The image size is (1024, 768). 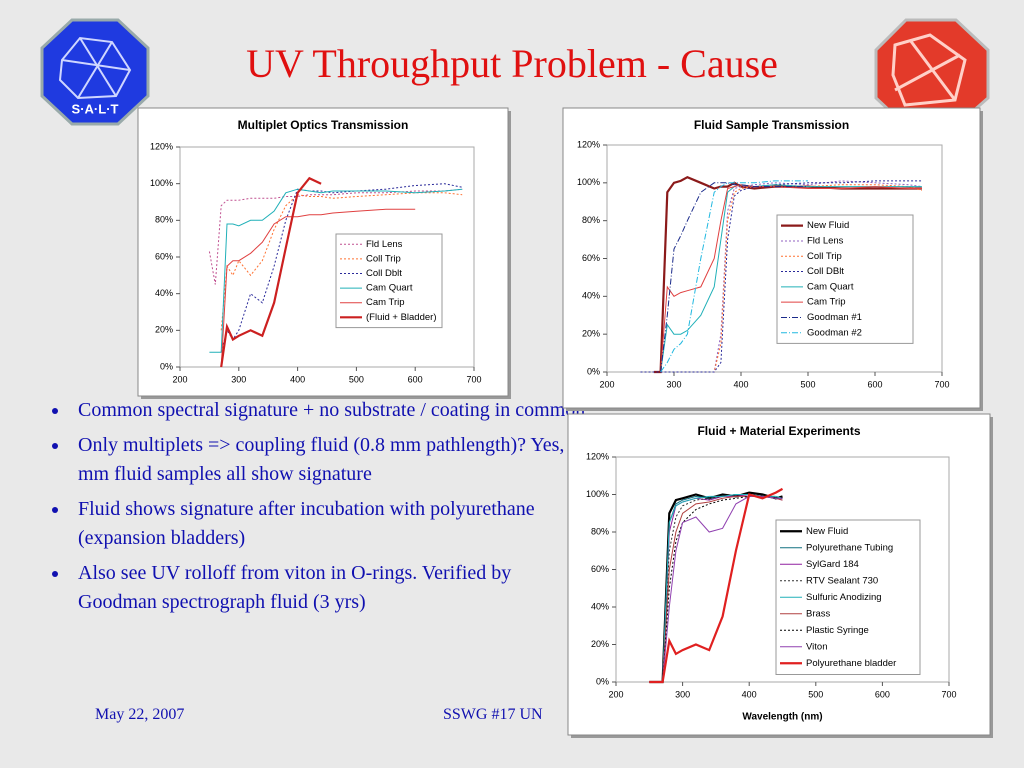 What do you see at coordinates (834, 317) in the screenshot?
I see `legend-label: Goodman #1` at bounding box center [834, 317].